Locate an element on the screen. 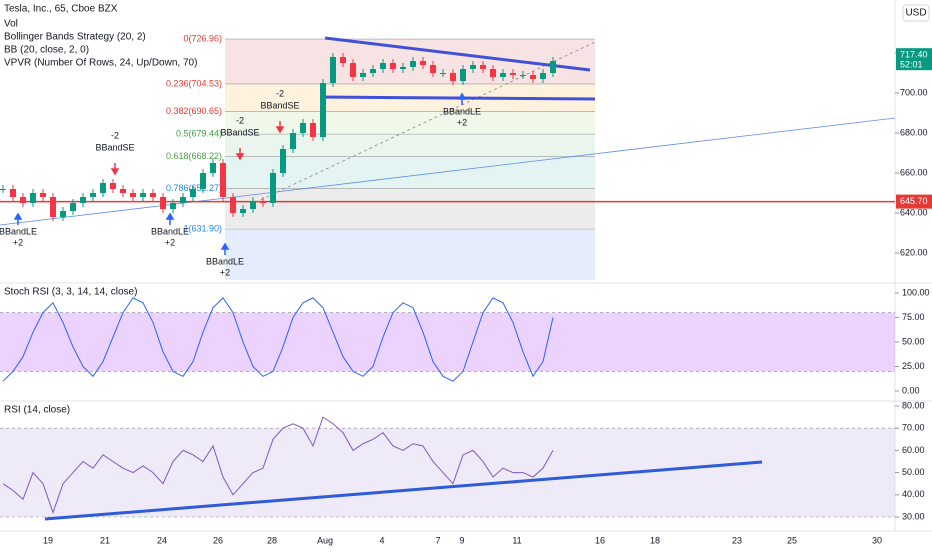 The image size is (932, 555). last-price: 717.40 is located at coordinates (914, 55).